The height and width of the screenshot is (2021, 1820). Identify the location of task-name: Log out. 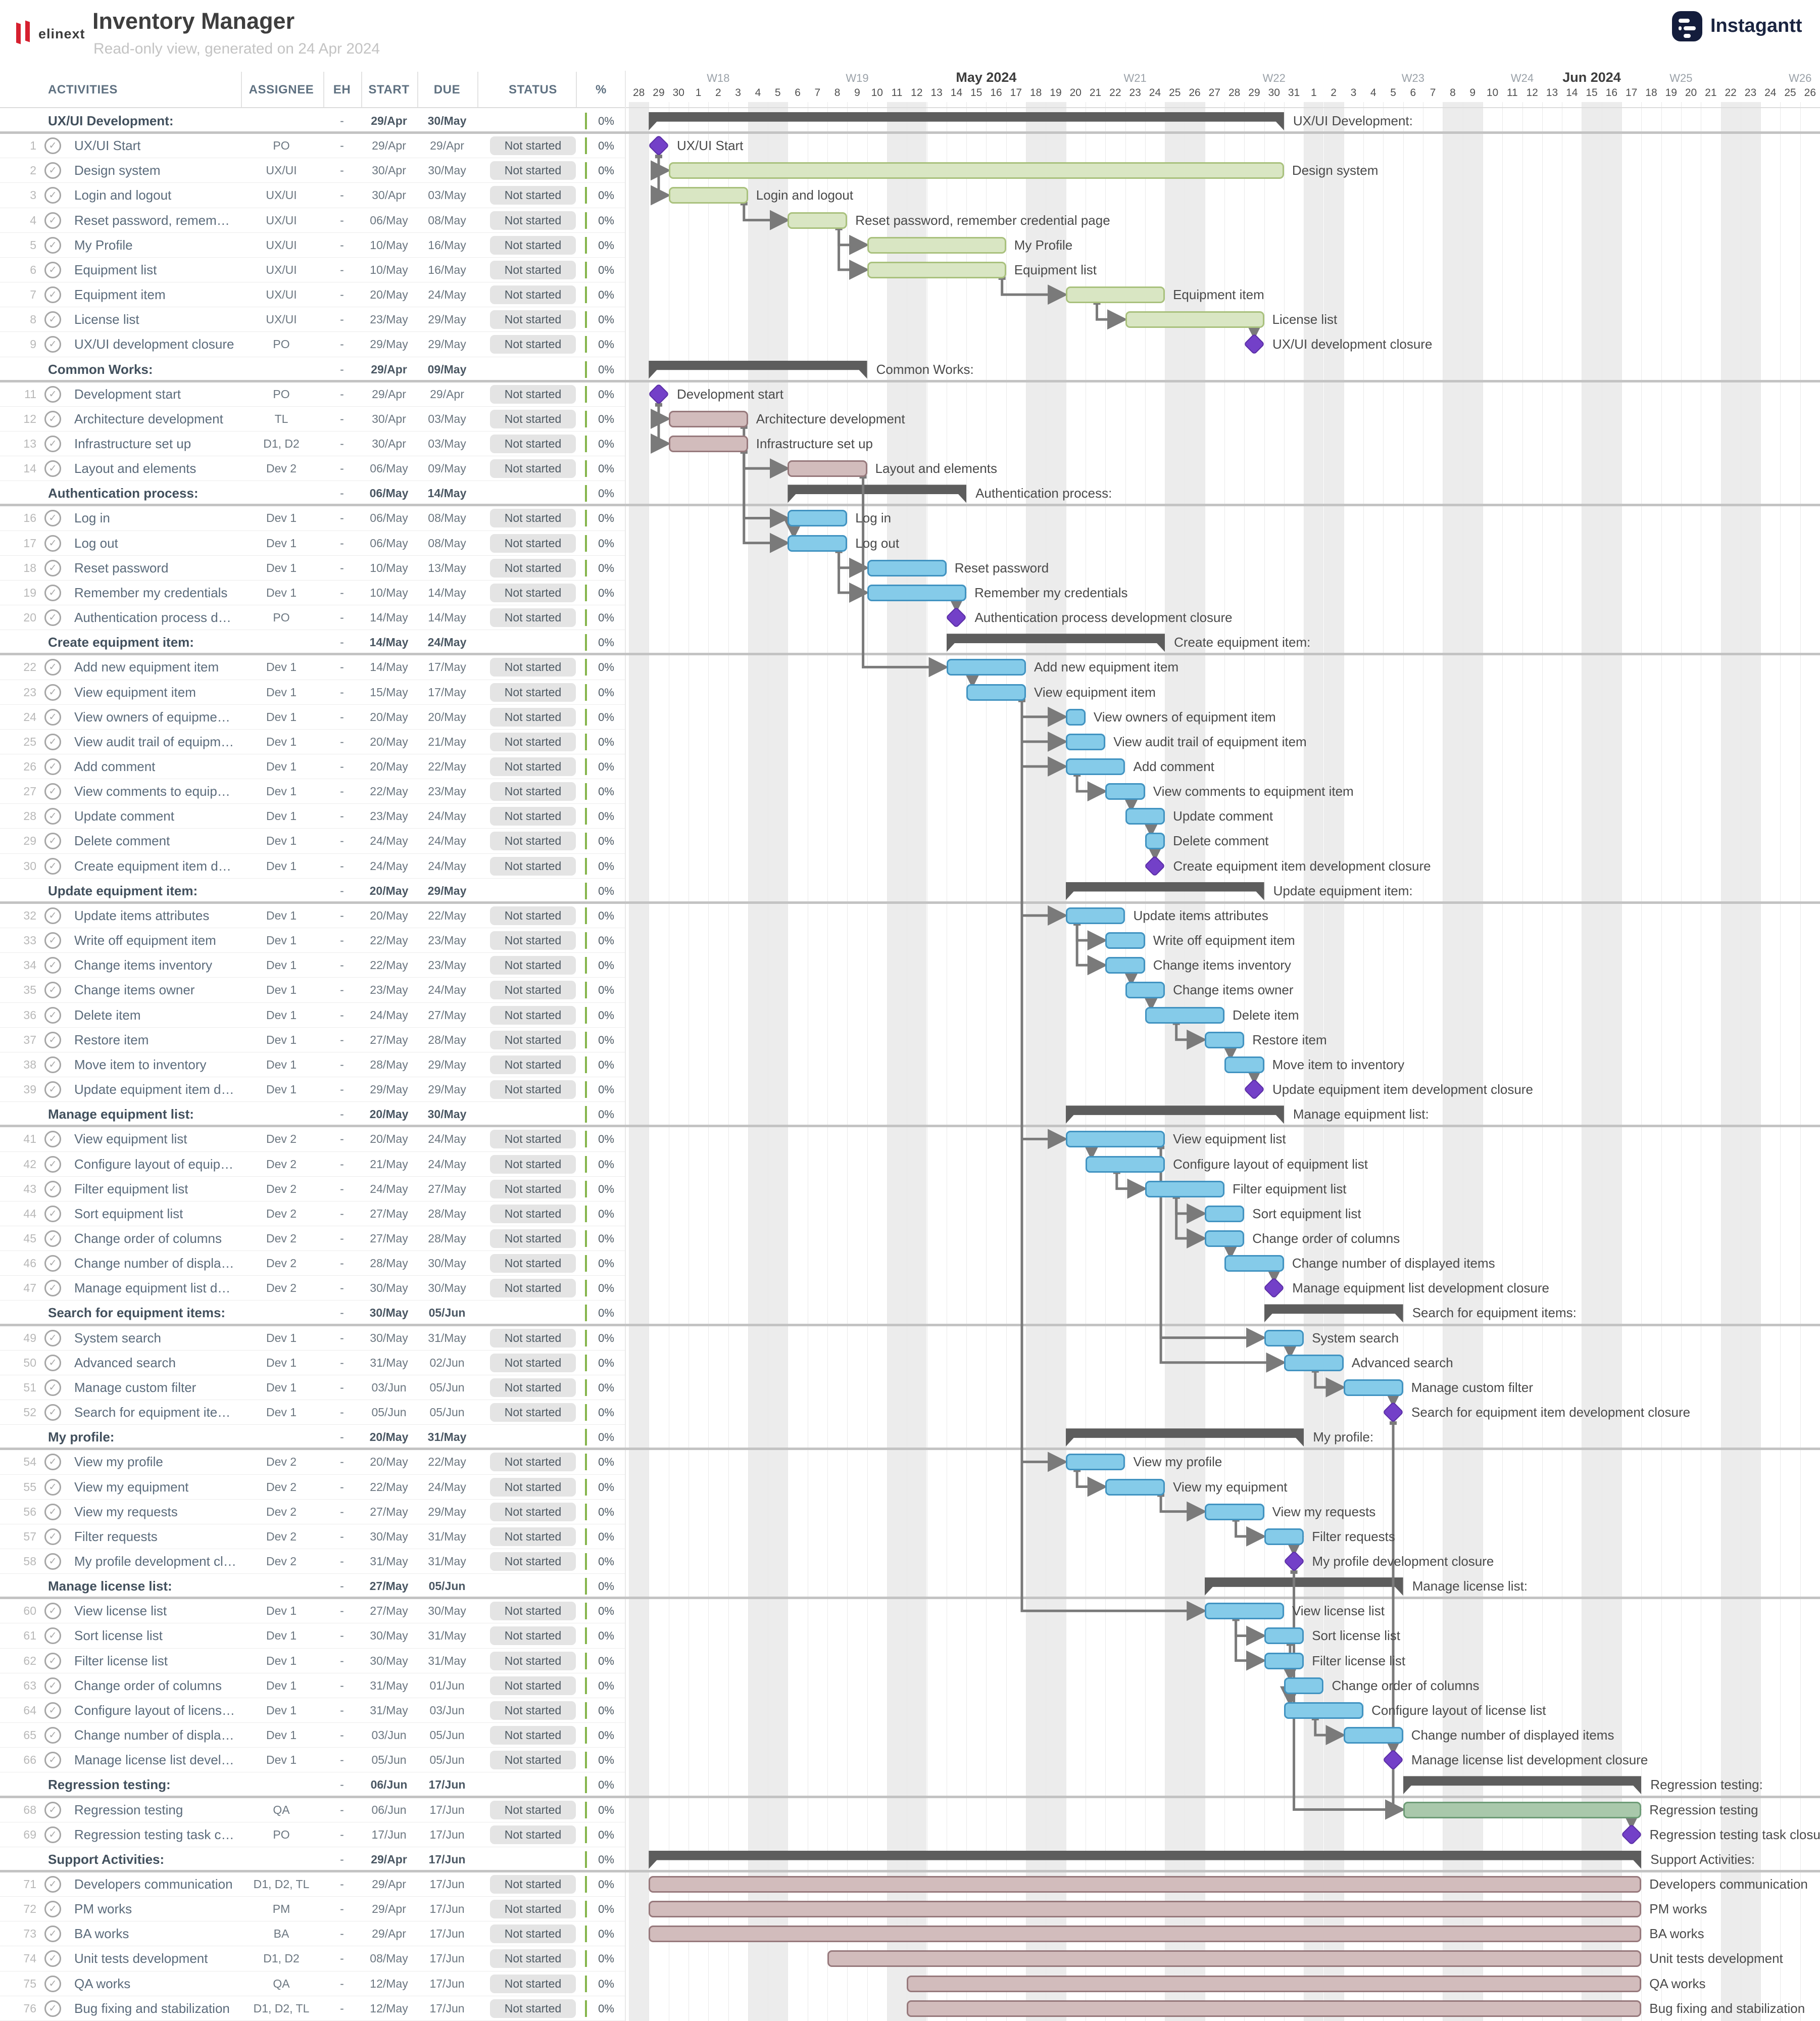
(96, 543).